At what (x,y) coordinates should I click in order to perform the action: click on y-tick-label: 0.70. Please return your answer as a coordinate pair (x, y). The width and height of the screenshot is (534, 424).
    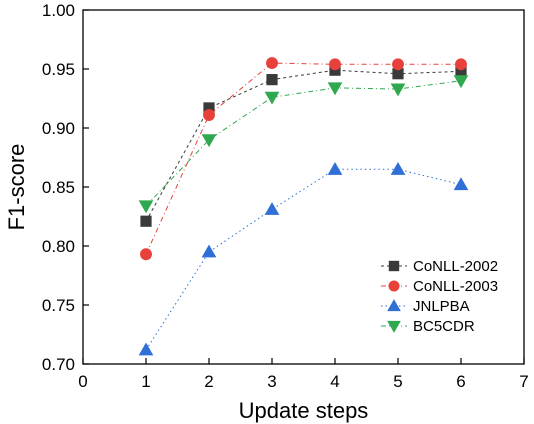
    Looking at the image, I should click on (58, 364).